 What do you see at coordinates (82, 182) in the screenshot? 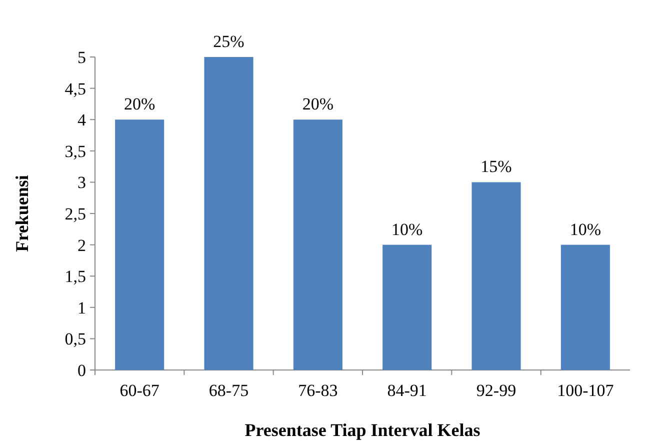
I see `y-tick-label: 3` at bounding box center [82, 182].